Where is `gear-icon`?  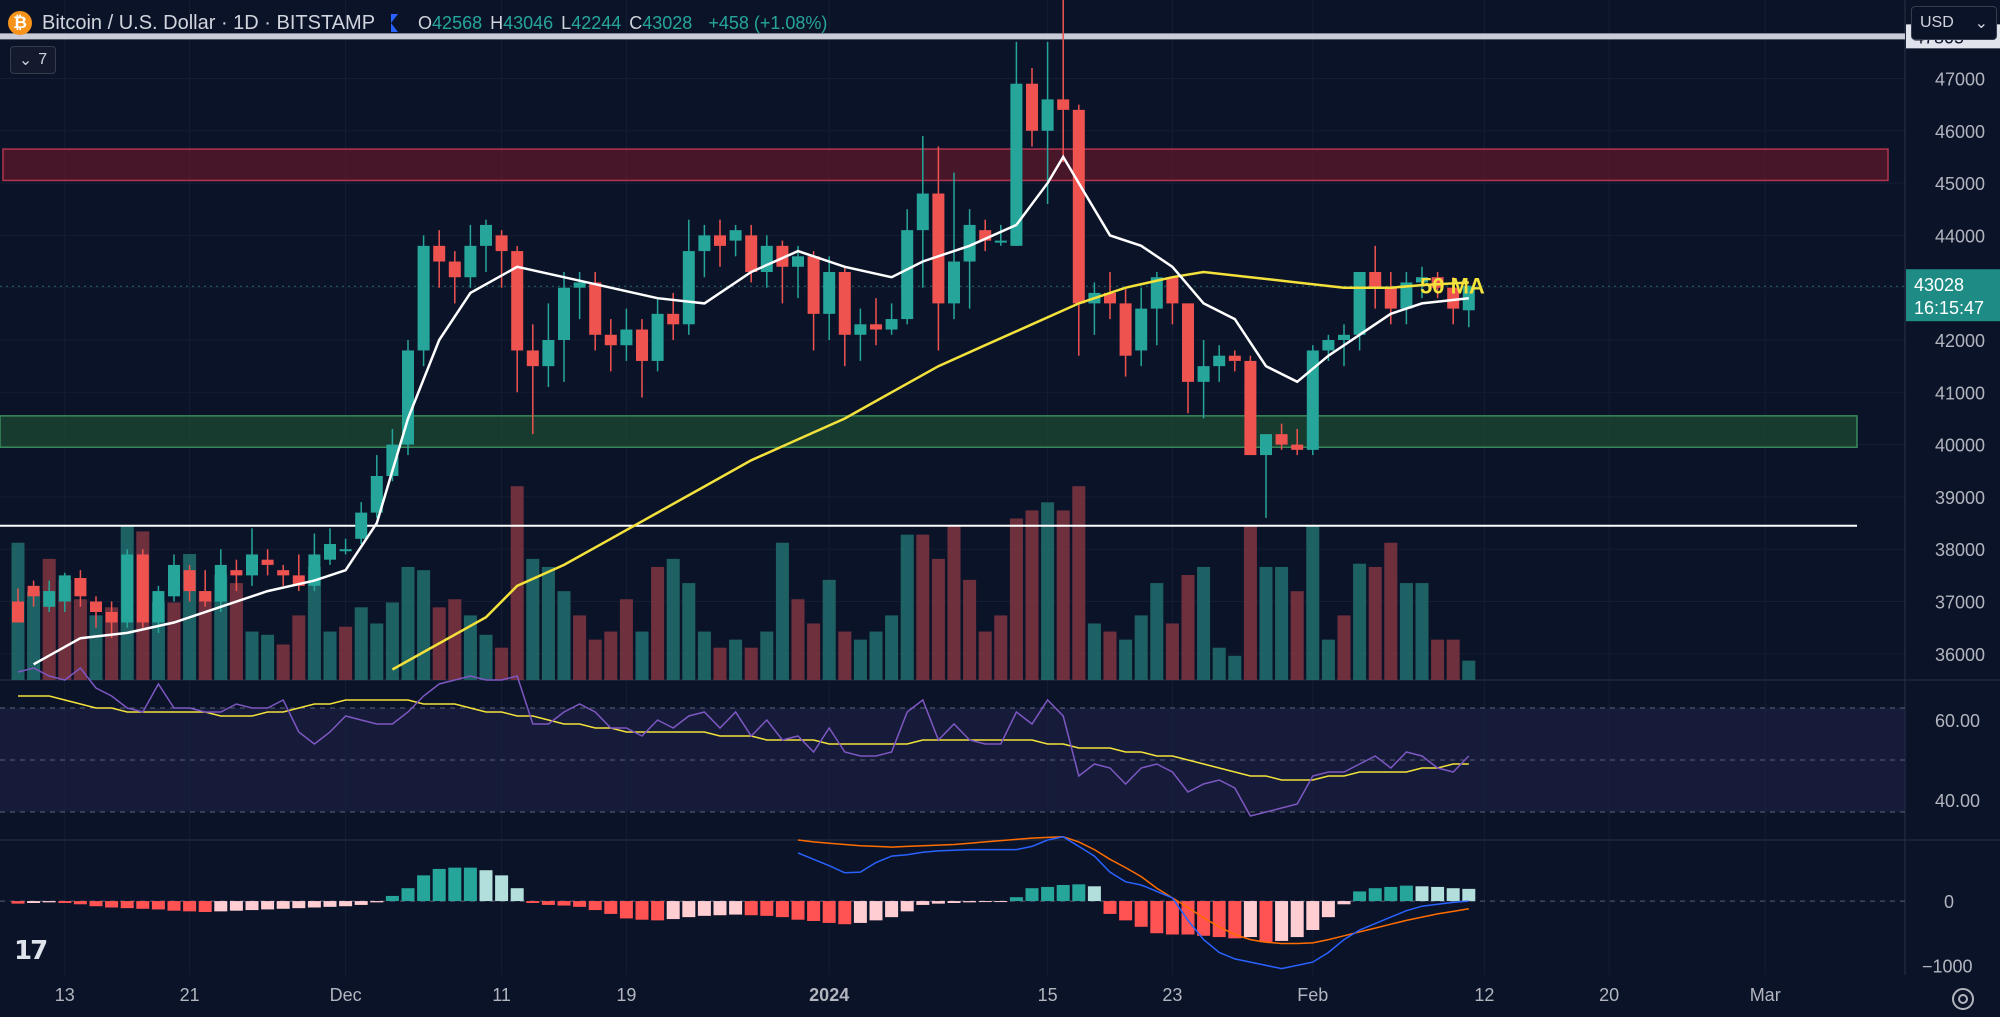
gear-icon is located at coordinates (1963, 999).